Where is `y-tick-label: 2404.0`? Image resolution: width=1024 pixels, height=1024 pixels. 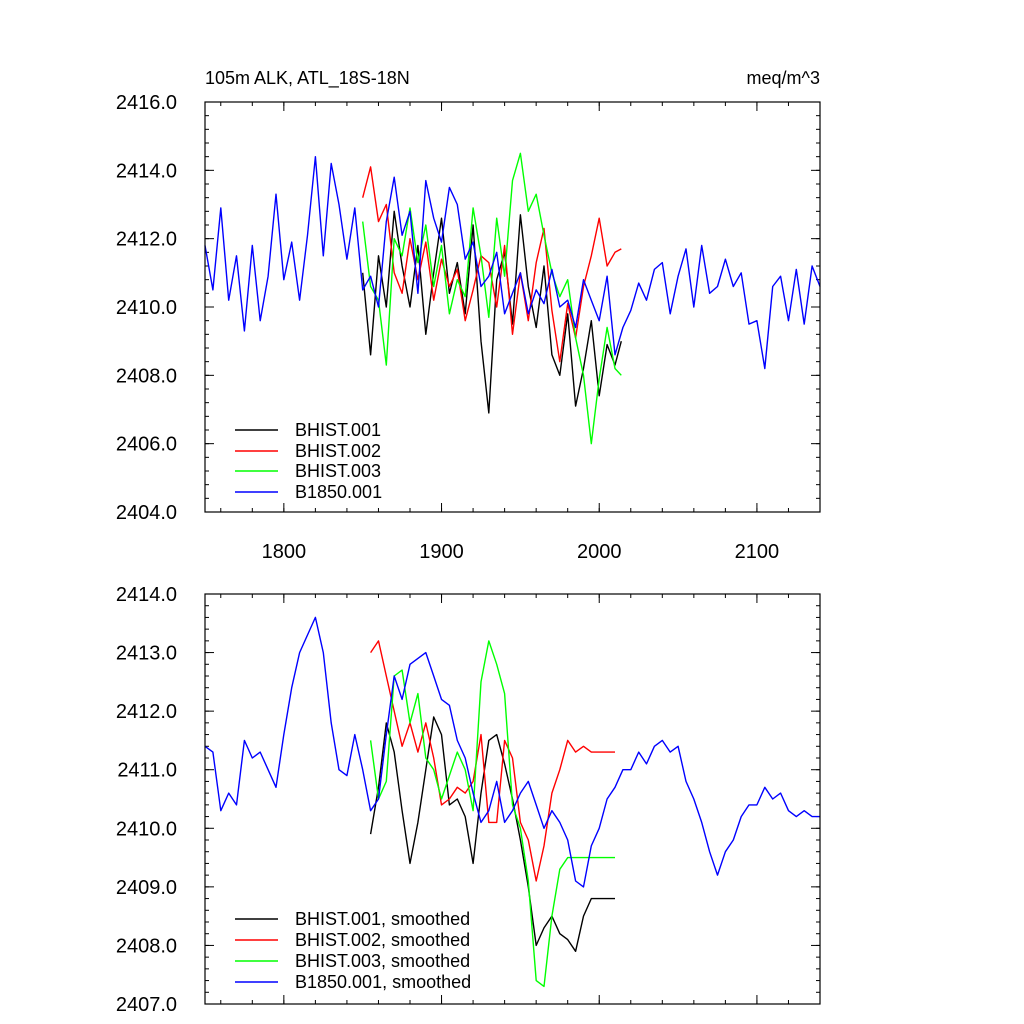 y-tick-label: 2404.0 is located at coordinates (146, 513).